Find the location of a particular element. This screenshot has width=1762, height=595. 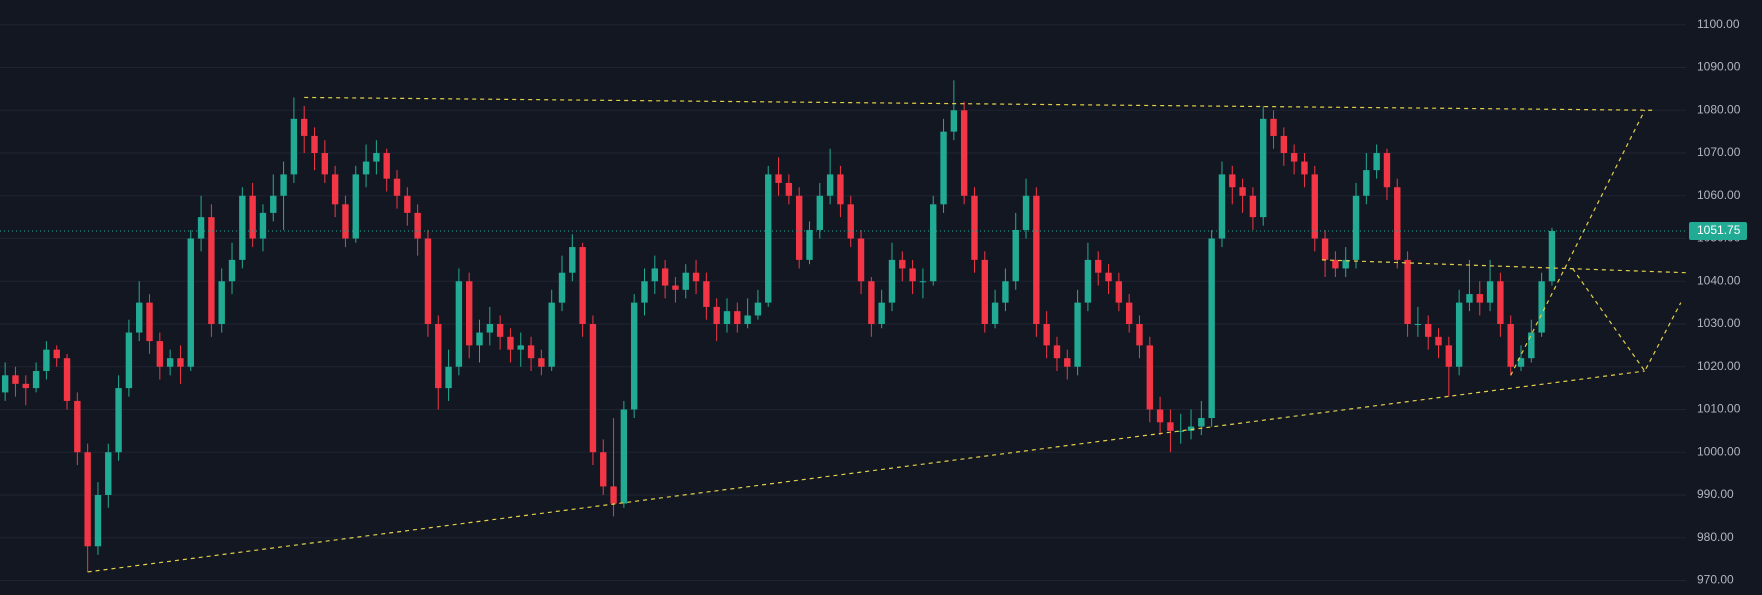

y-tick-label: 980.00 is located at coordinates (1715, 537).